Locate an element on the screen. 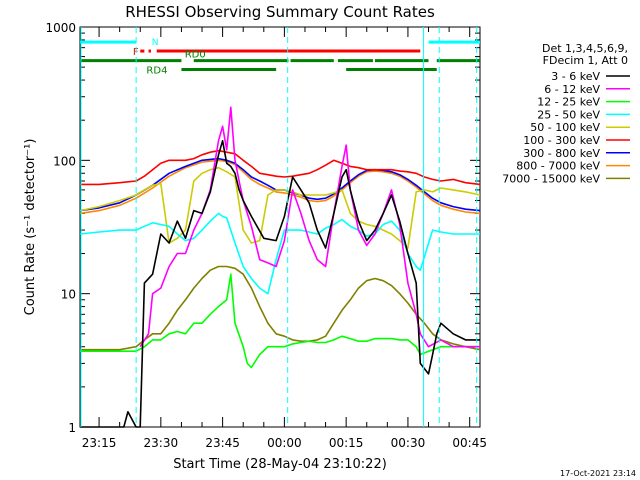 The height and width of the screenshot is (480, 640). x-tick-label: 23:15 is located at coordinates (99, 443).